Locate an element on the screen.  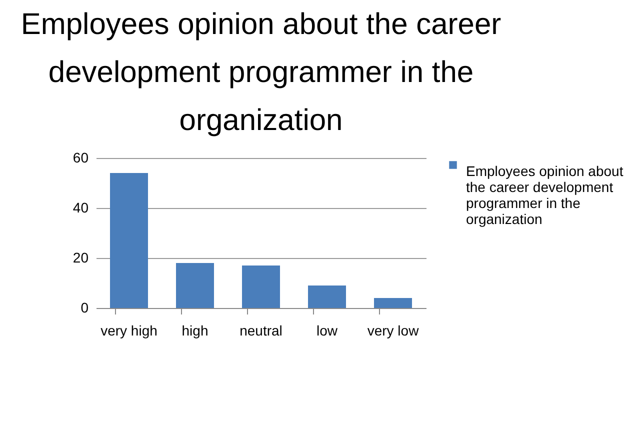
y-tick-label: 20 is located at coordinates (80, 258).